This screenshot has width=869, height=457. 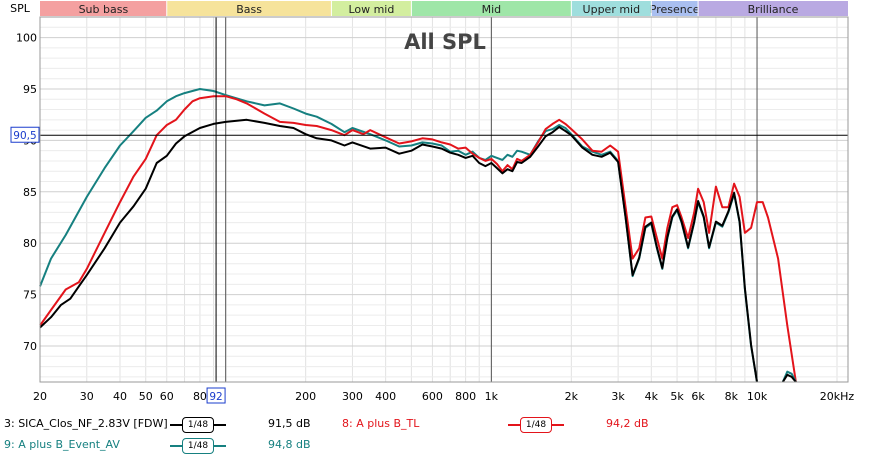 I want to click on x-tick-label: 800, so click(x=465, y=396).